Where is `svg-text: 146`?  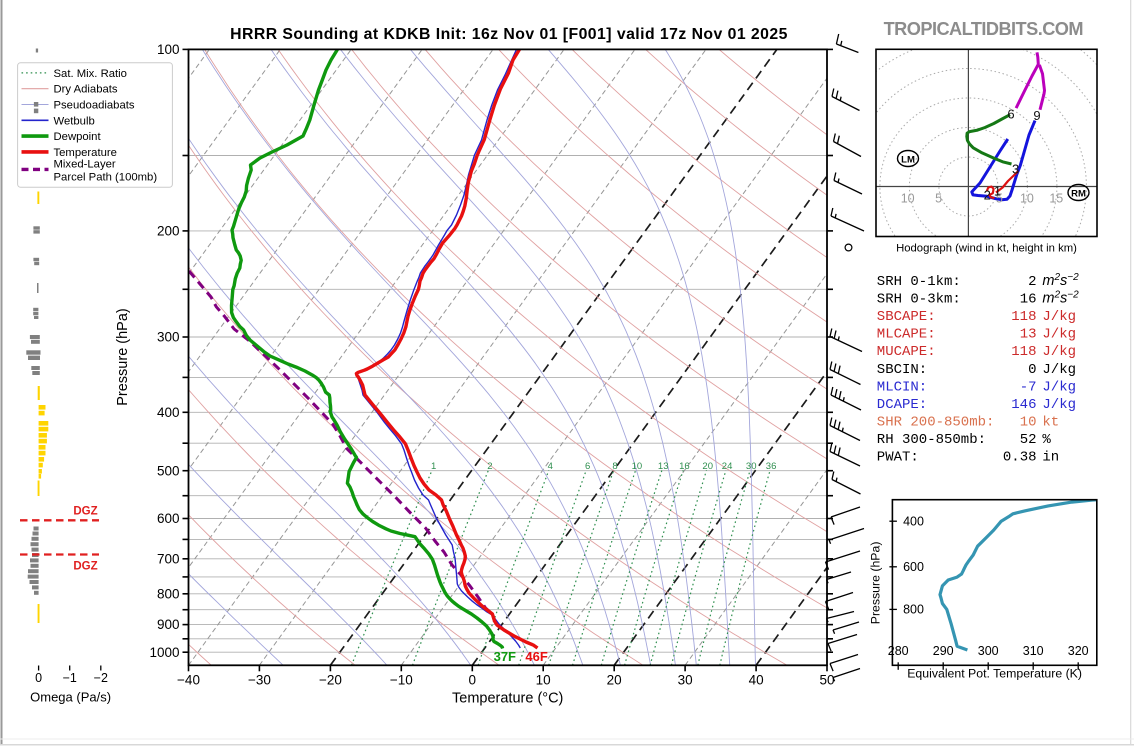 svg-text: 146 is located at coordinates (1023, 405).